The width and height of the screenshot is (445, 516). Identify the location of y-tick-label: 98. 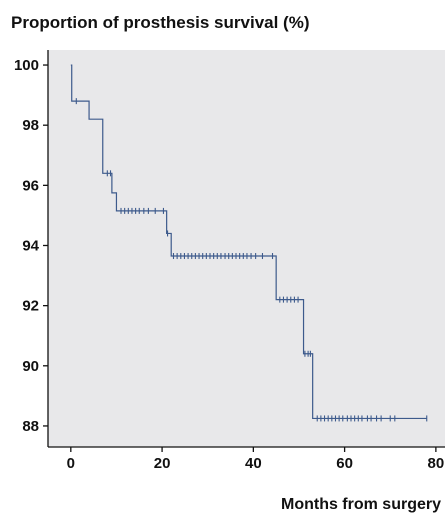
(30, 125).